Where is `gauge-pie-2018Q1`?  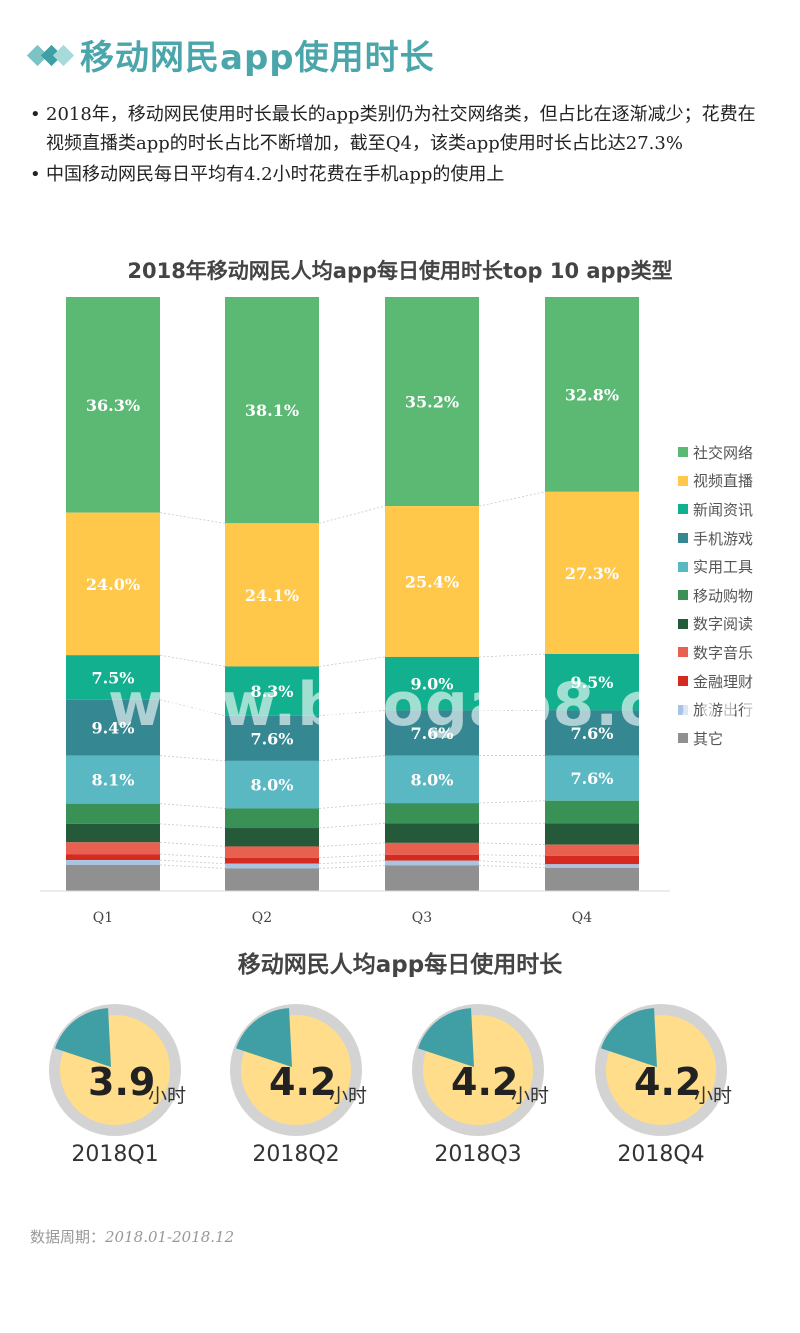
gauge-pie-2018Q1 is located at coordinates (115, 1070).